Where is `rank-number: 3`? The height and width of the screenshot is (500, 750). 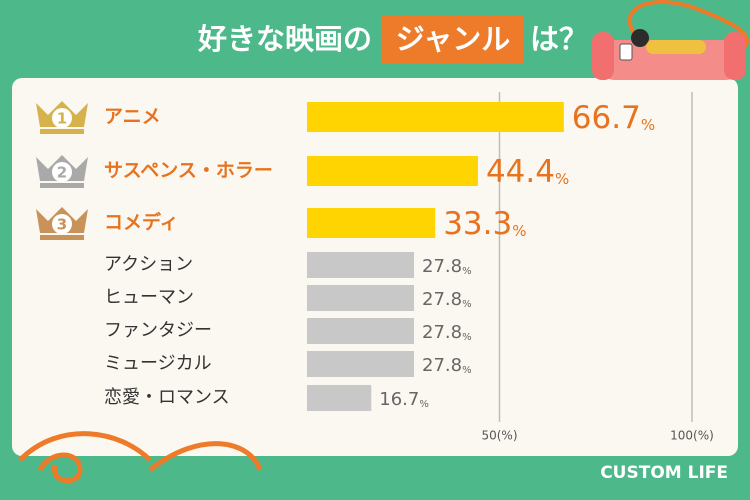 rank-number: 3 is located at coordinates (62, 225).